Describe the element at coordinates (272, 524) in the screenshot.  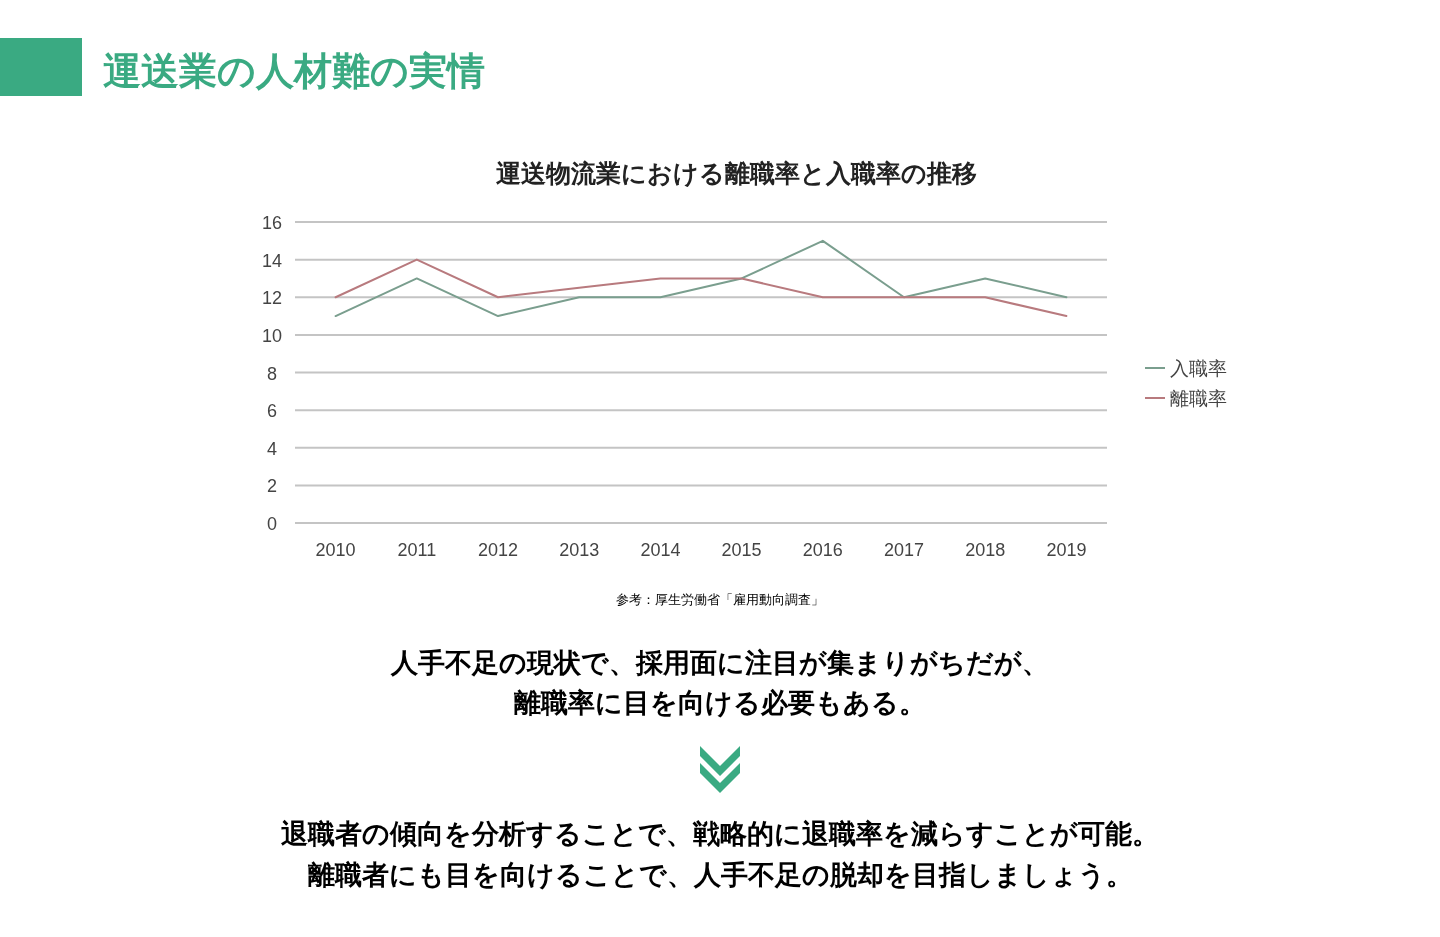
I see `y-tick-label: 0` at that location.